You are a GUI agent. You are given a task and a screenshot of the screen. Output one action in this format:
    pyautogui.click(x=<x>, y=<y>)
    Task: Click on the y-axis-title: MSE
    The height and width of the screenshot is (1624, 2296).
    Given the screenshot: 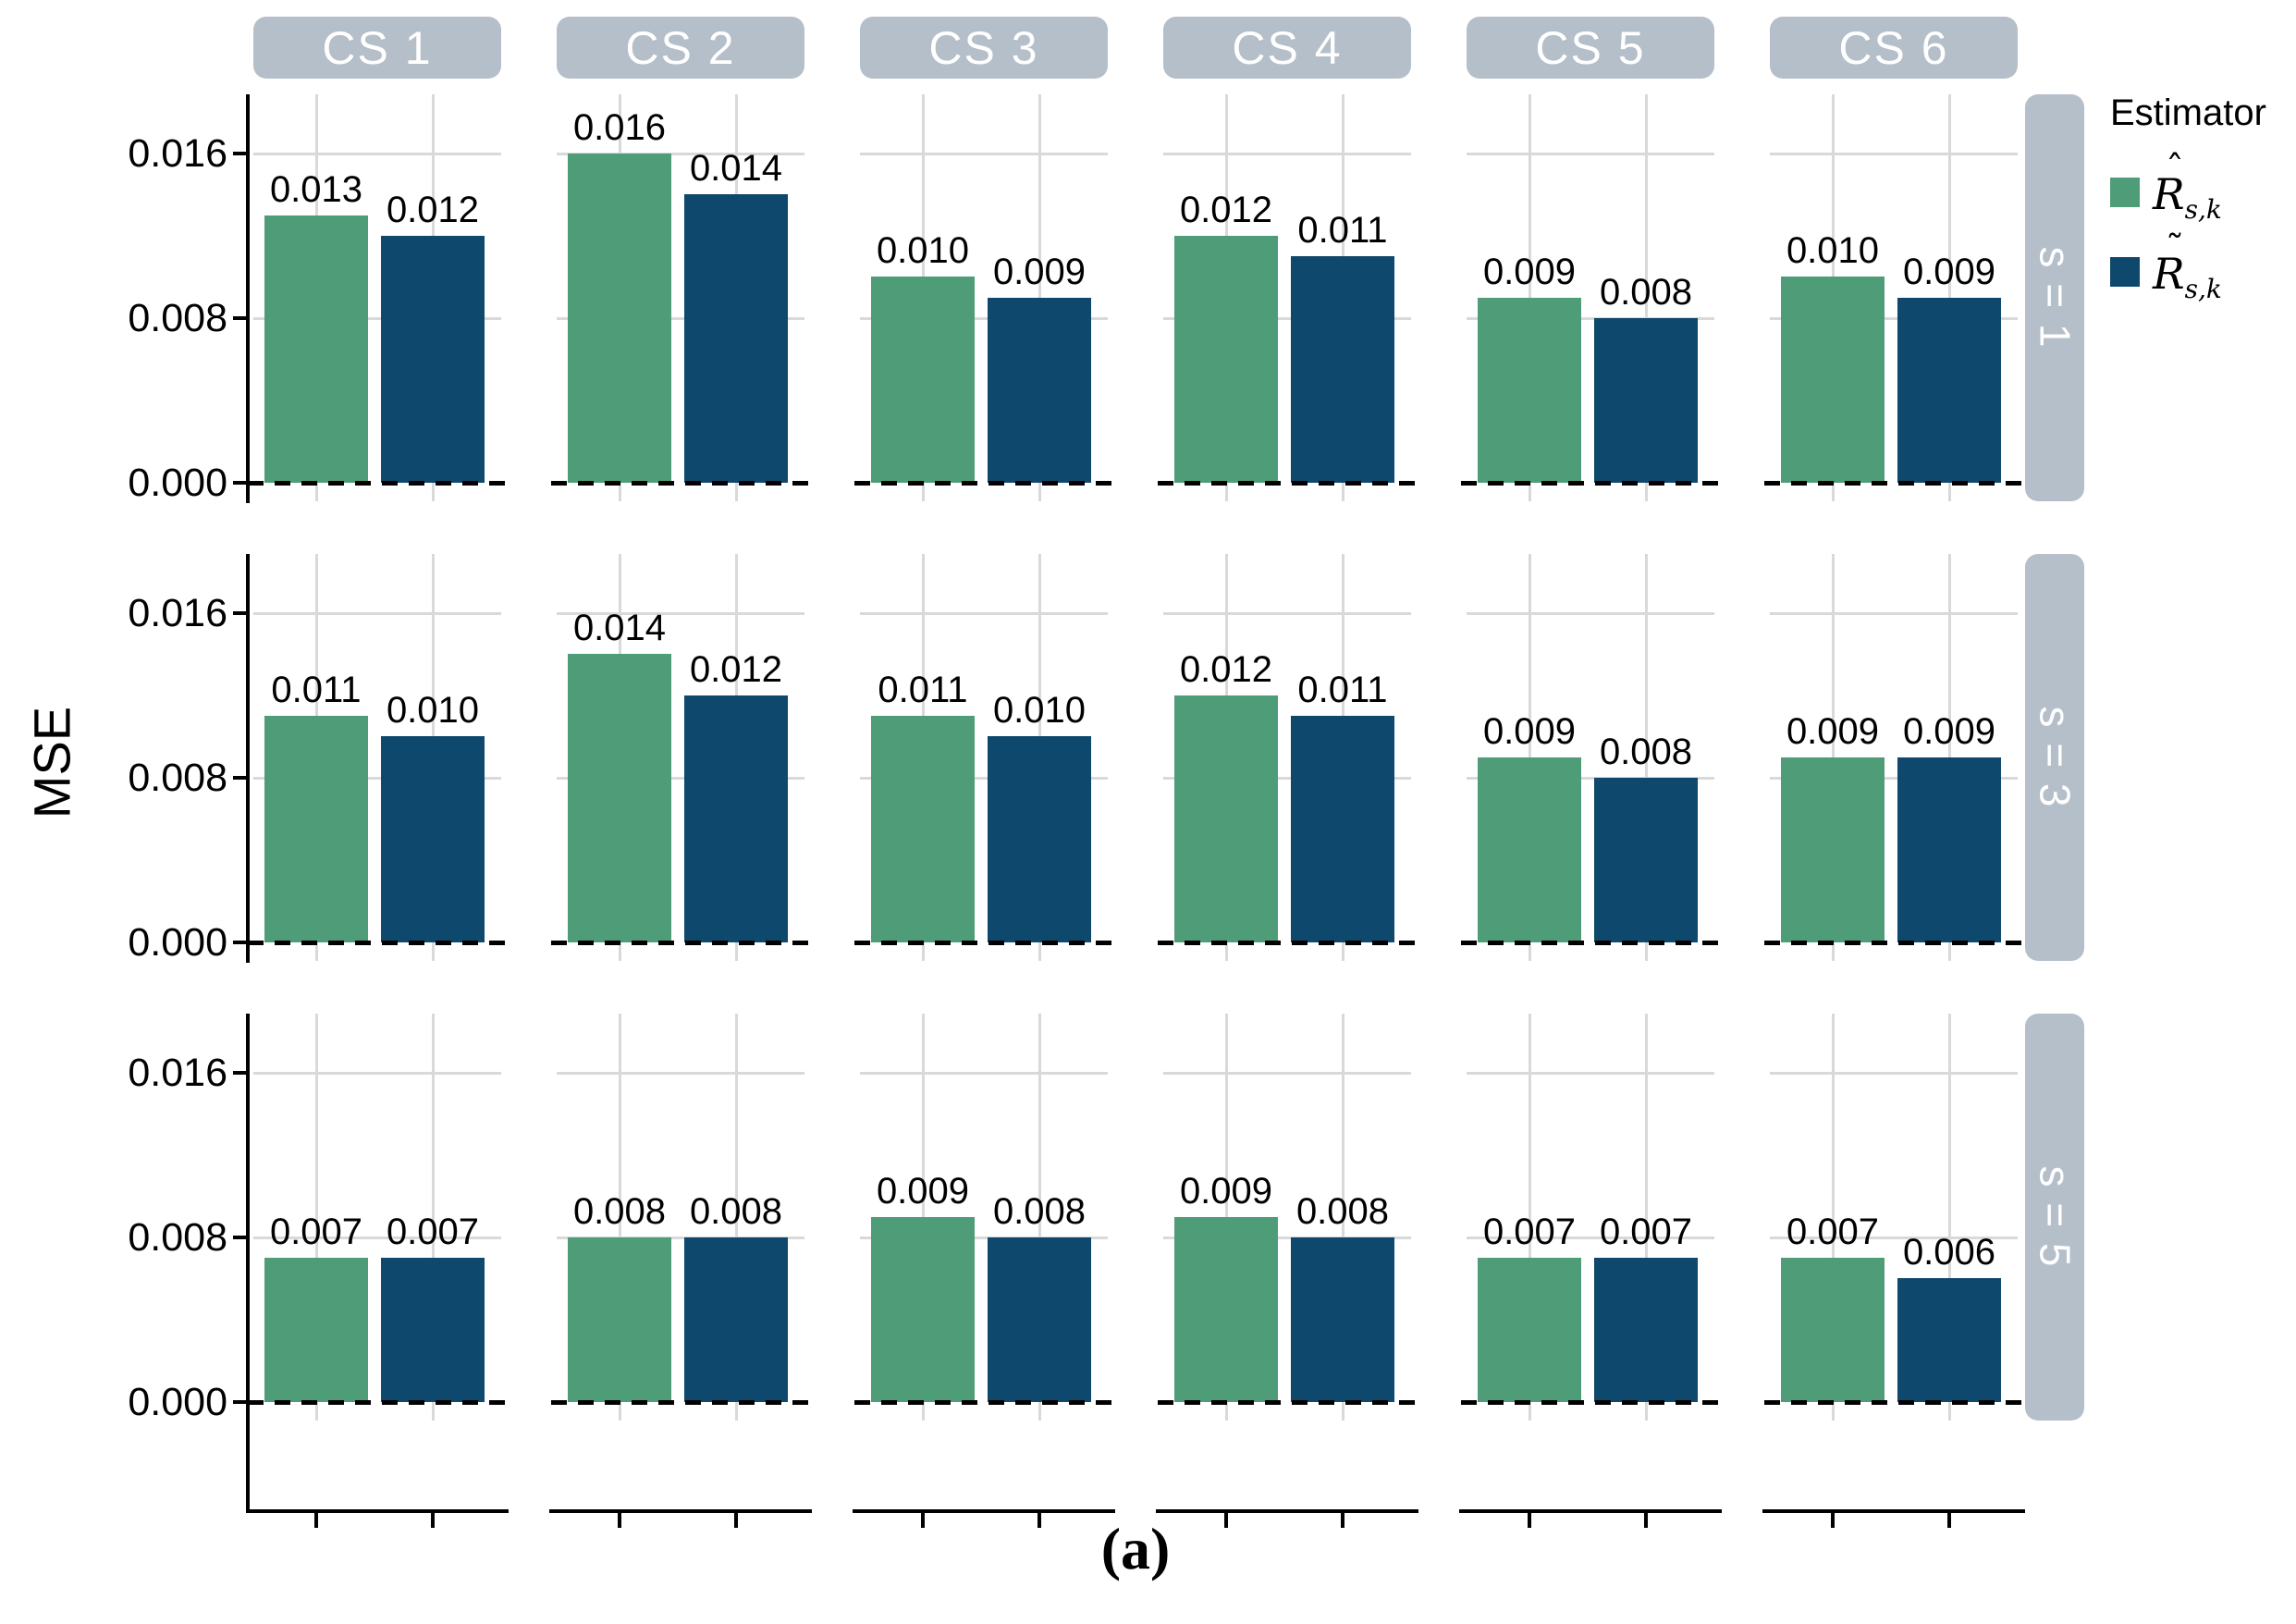 What is the action you would take?
    pyautogui.click(x=51, y=762)
    